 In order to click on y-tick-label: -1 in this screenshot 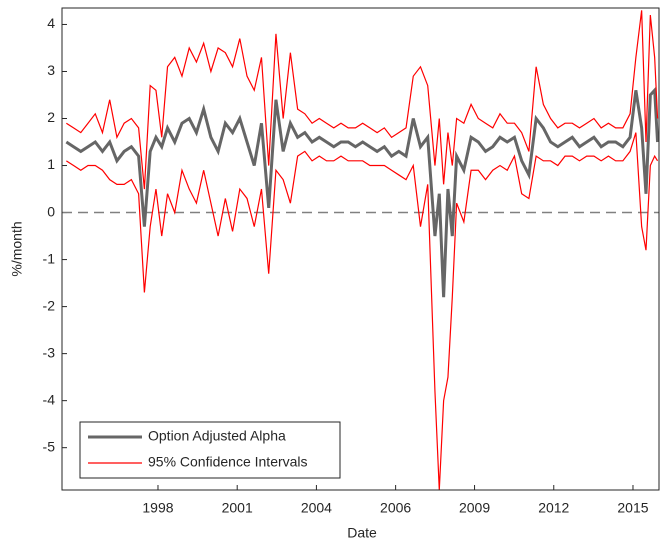, I will do `click(49, 258)`.